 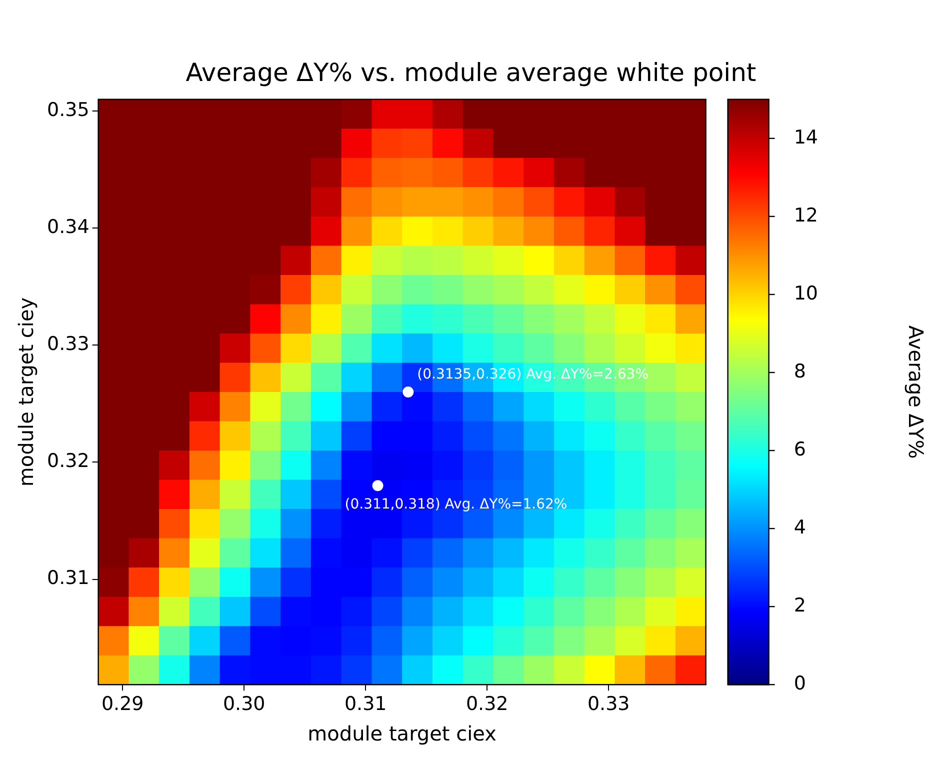 I want to click on annotation: (0.3135,0.326) Avg. ΔY%=2.63%, so click(x=532, y=374).